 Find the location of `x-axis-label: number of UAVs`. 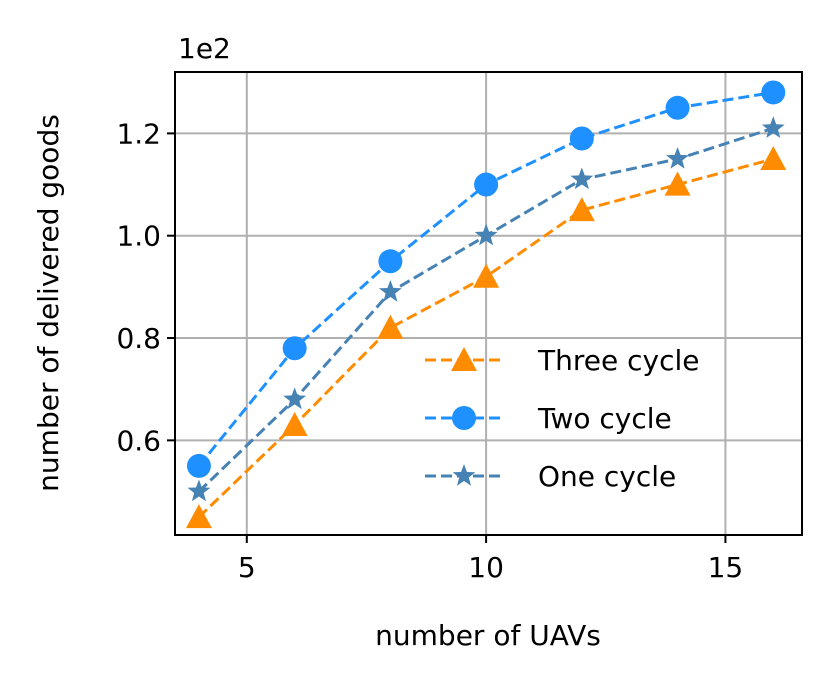

x-axis-label: number of UAVs is located at coordinates (488, 635).